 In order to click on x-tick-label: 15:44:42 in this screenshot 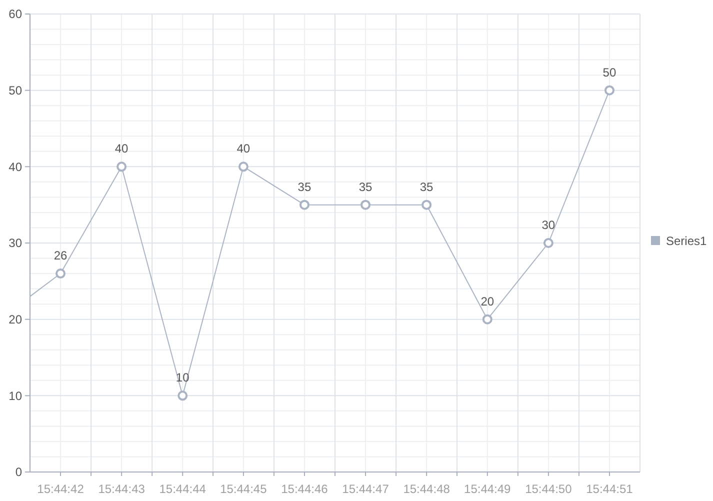, I will do `click(60, 489)`.